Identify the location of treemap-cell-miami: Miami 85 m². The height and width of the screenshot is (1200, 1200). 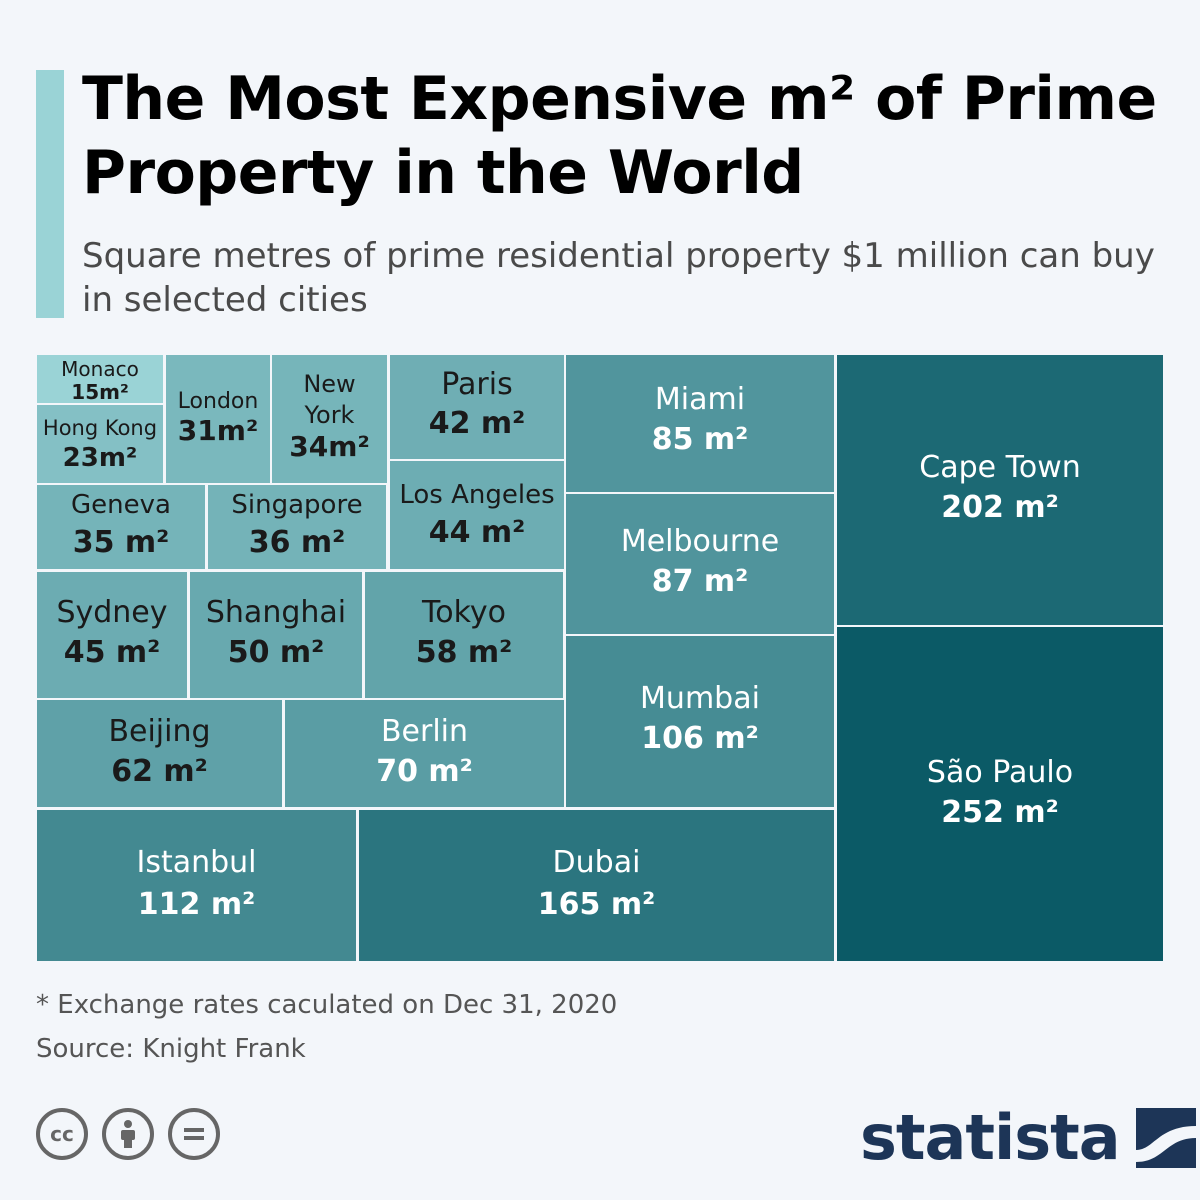
(700, 423).